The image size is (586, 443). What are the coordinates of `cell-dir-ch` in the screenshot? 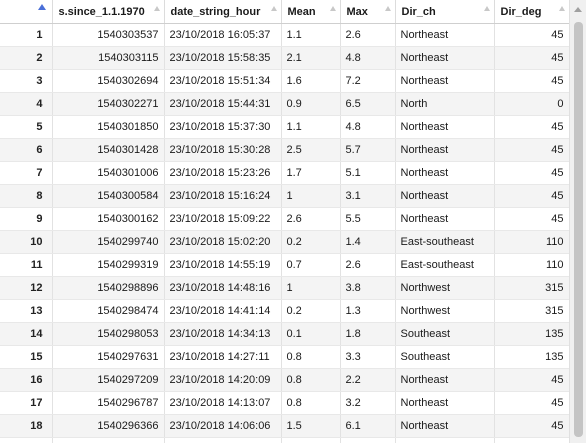 It's located at (445, 440).